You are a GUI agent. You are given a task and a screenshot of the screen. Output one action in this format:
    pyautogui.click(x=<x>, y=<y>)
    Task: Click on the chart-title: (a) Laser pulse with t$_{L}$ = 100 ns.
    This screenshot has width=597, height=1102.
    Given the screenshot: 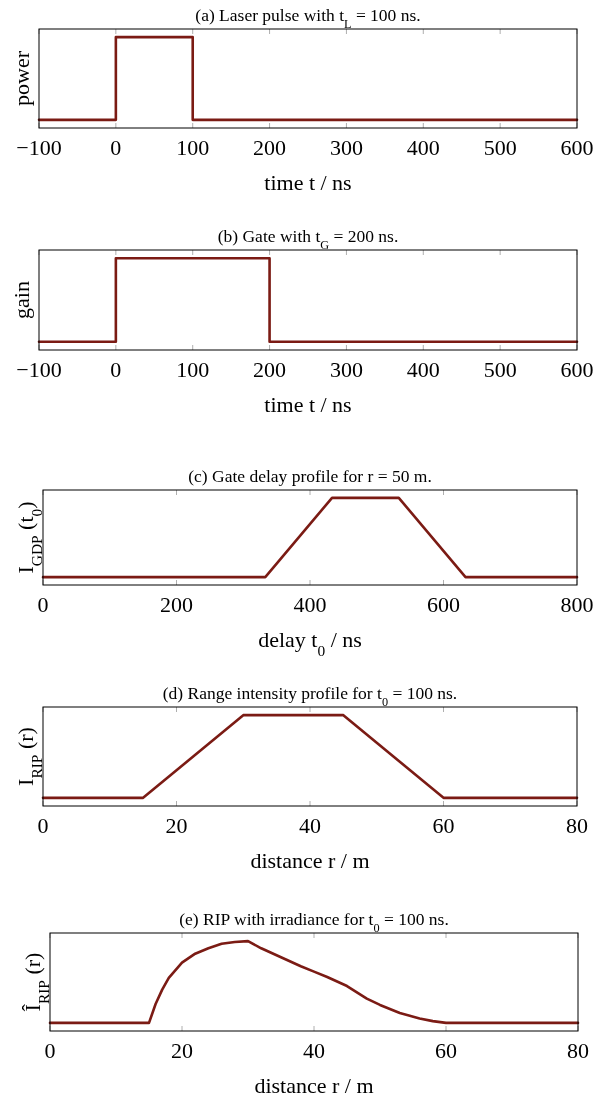 What is the action you would take?
    pyautogui.click(x=308, y=18)
    